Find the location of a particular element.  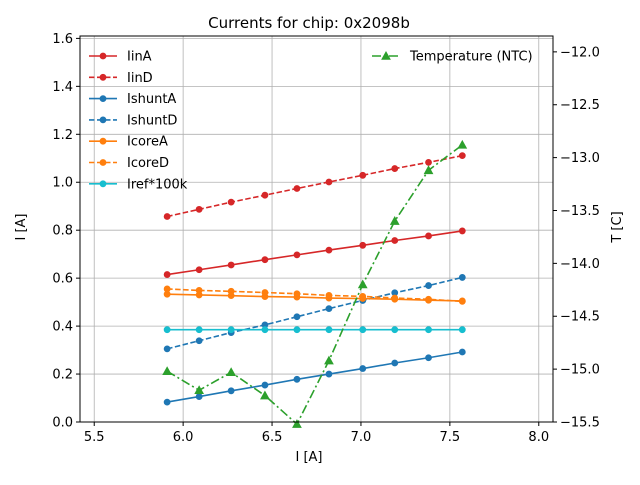

x-tick-label: 6.0 is located at coordinates (183, 437).